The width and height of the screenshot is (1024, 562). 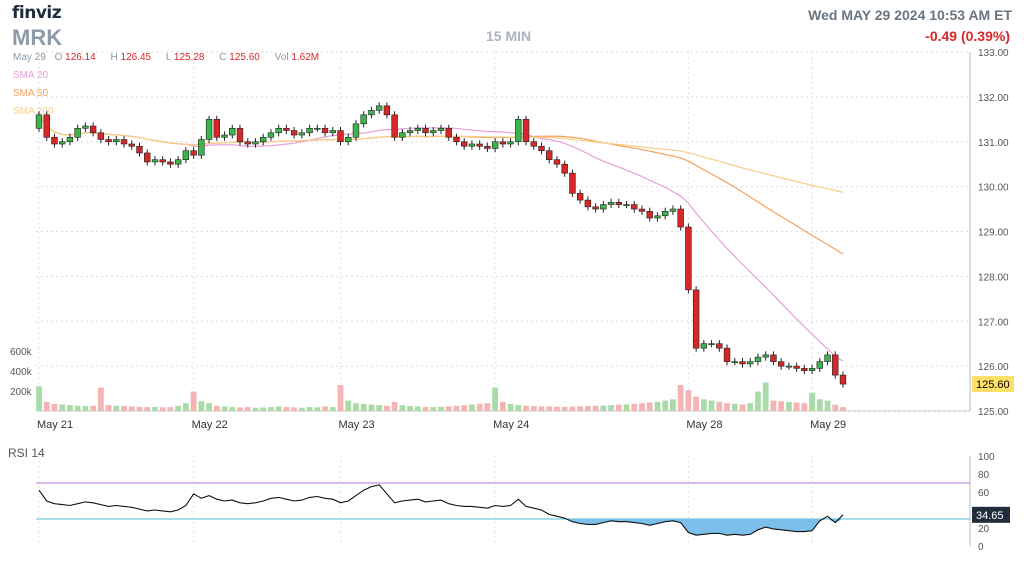 What do you see at coordinates (357, 425) in the screenshot?
I see `date-tick-label: May 23` at bounding box center [357, 425].